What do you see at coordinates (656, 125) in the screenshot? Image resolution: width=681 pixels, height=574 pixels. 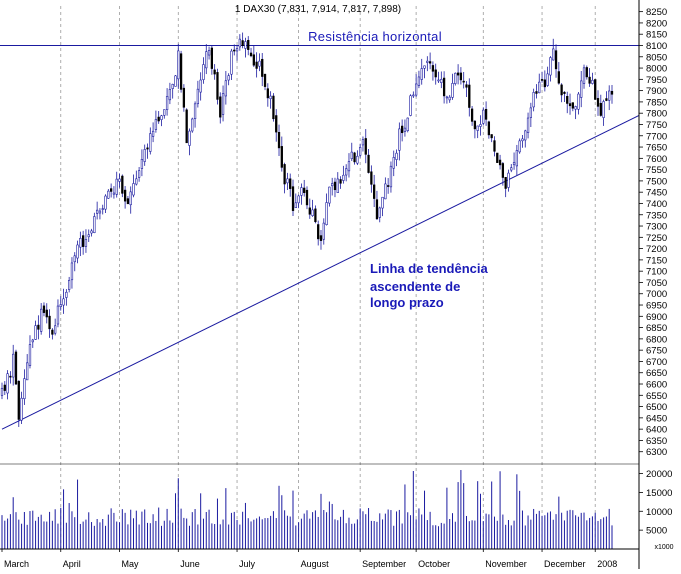 I see `price-tick-label: 7750` at bounding box center [656, 125].